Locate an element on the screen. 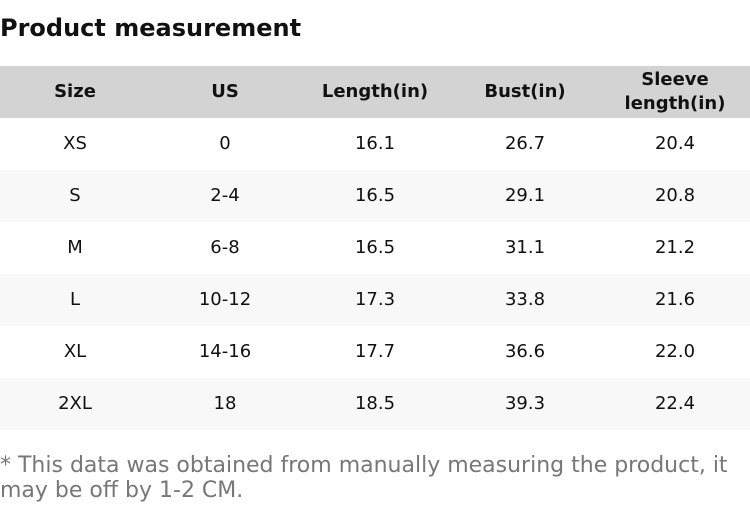 This screenshot has height=526, width=750. table-cell: 2XL is located at coordinates (75, 404).